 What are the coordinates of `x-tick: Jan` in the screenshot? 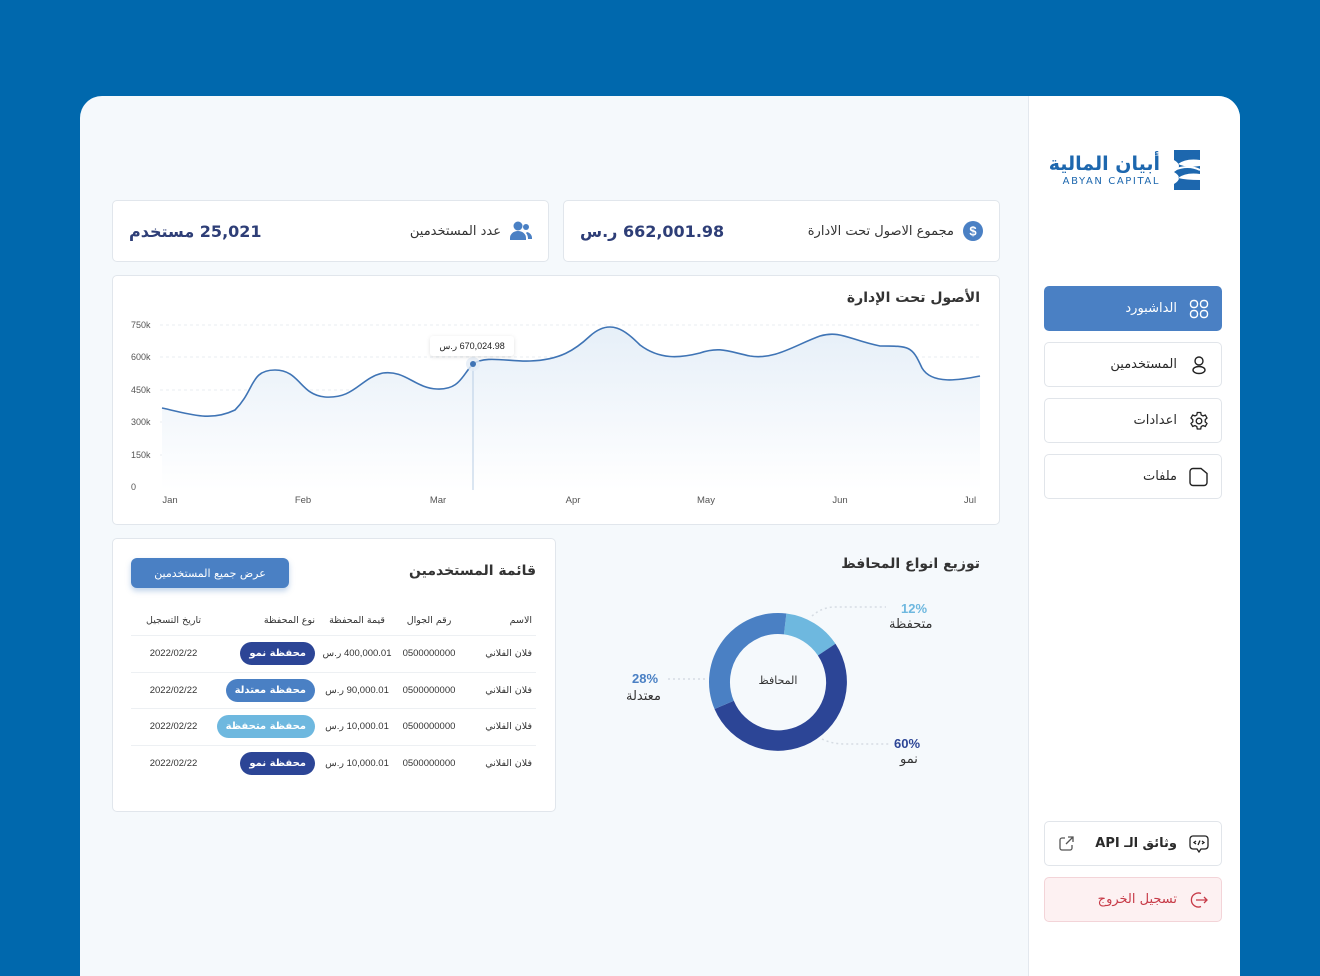 It's located at (170, 500).